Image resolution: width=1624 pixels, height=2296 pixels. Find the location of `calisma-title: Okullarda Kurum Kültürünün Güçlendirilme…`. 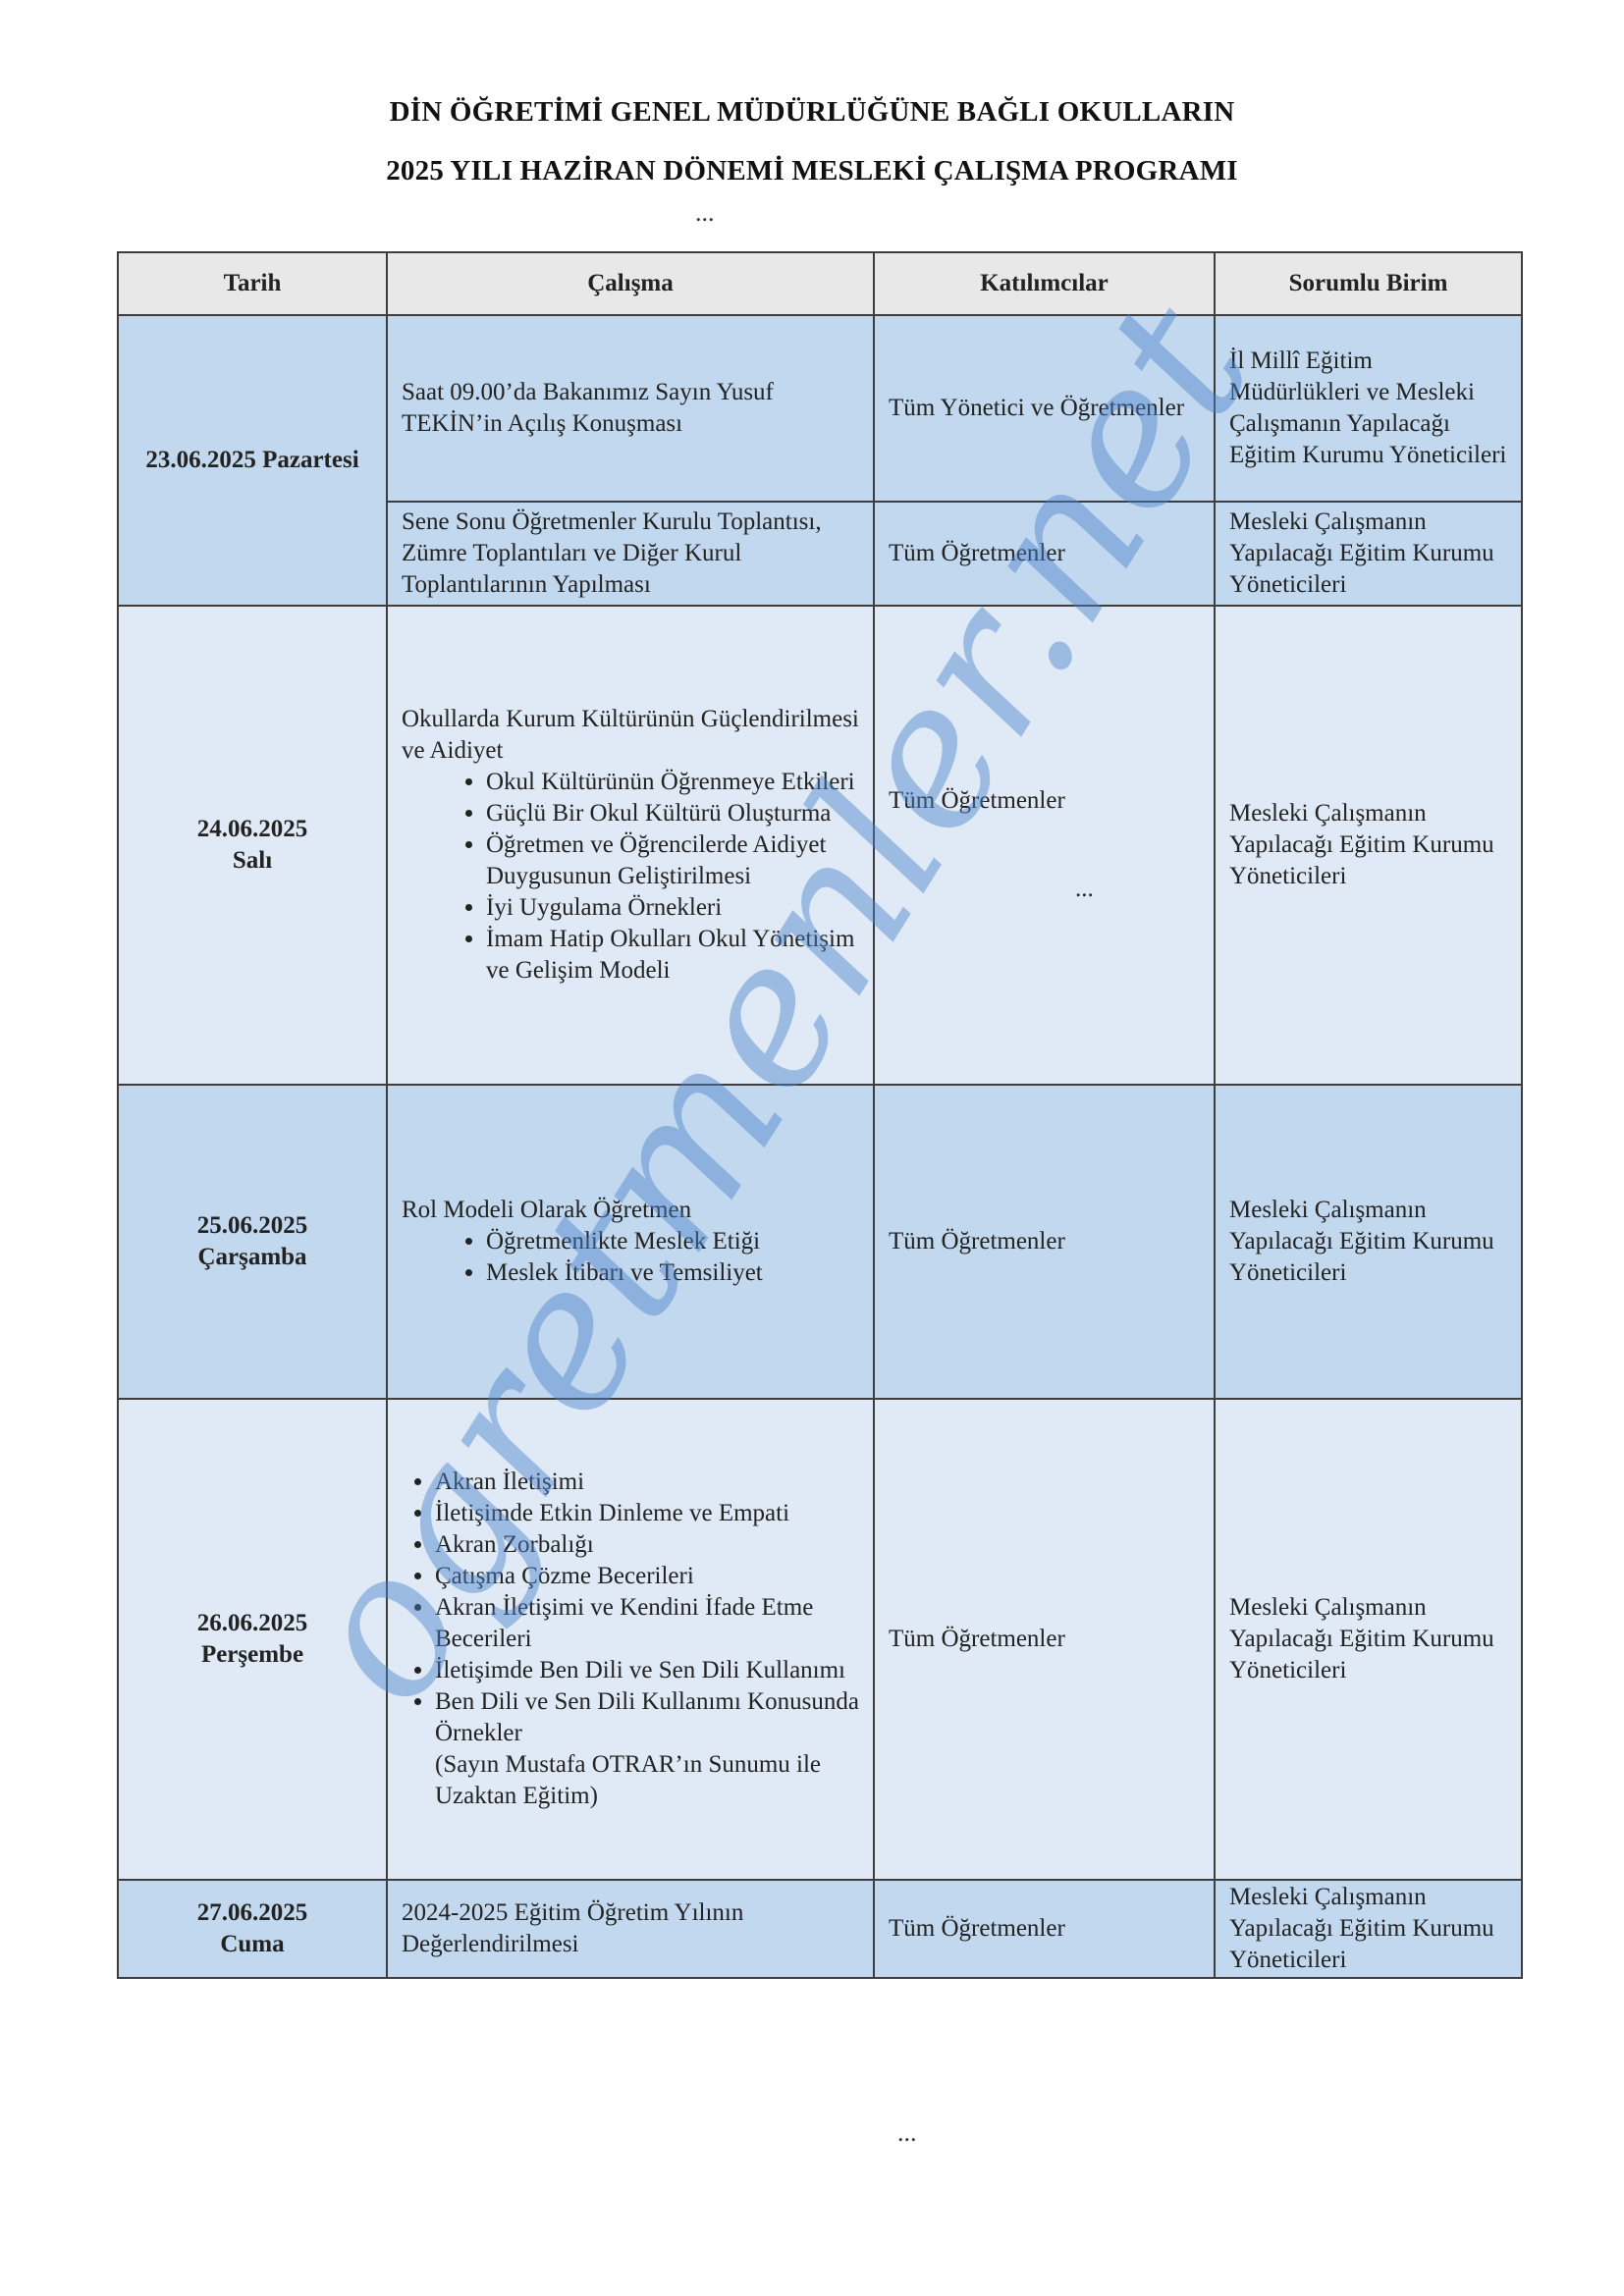

calisma-title: Okullarda Kurum Kültürünün Güçlendirilme… is located at coordinates (630, 735).